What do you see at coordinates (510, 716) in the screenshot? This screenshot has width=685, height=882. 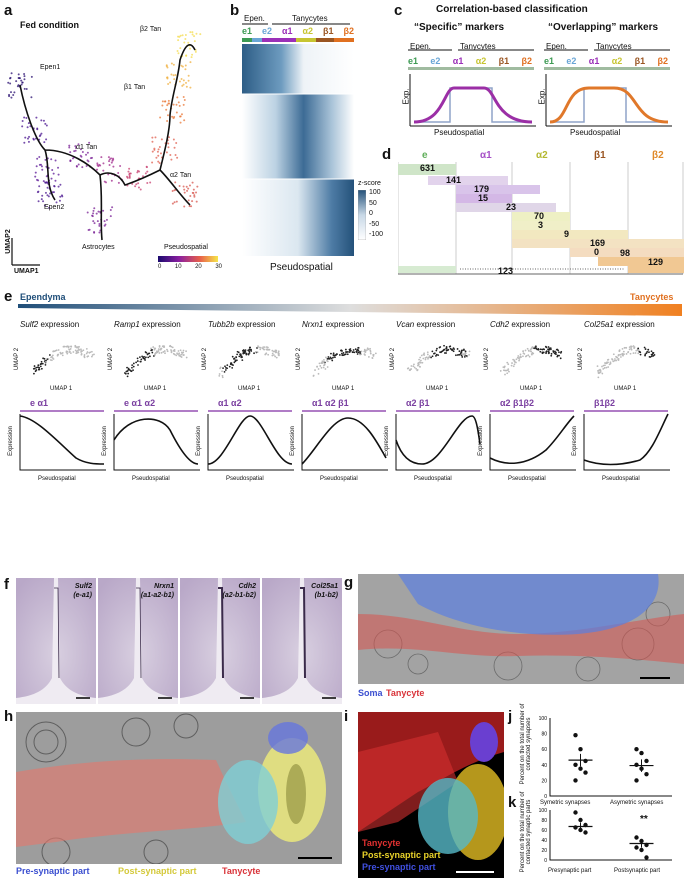 I see `panel-label-j: j` at bounding box center [510, 716].